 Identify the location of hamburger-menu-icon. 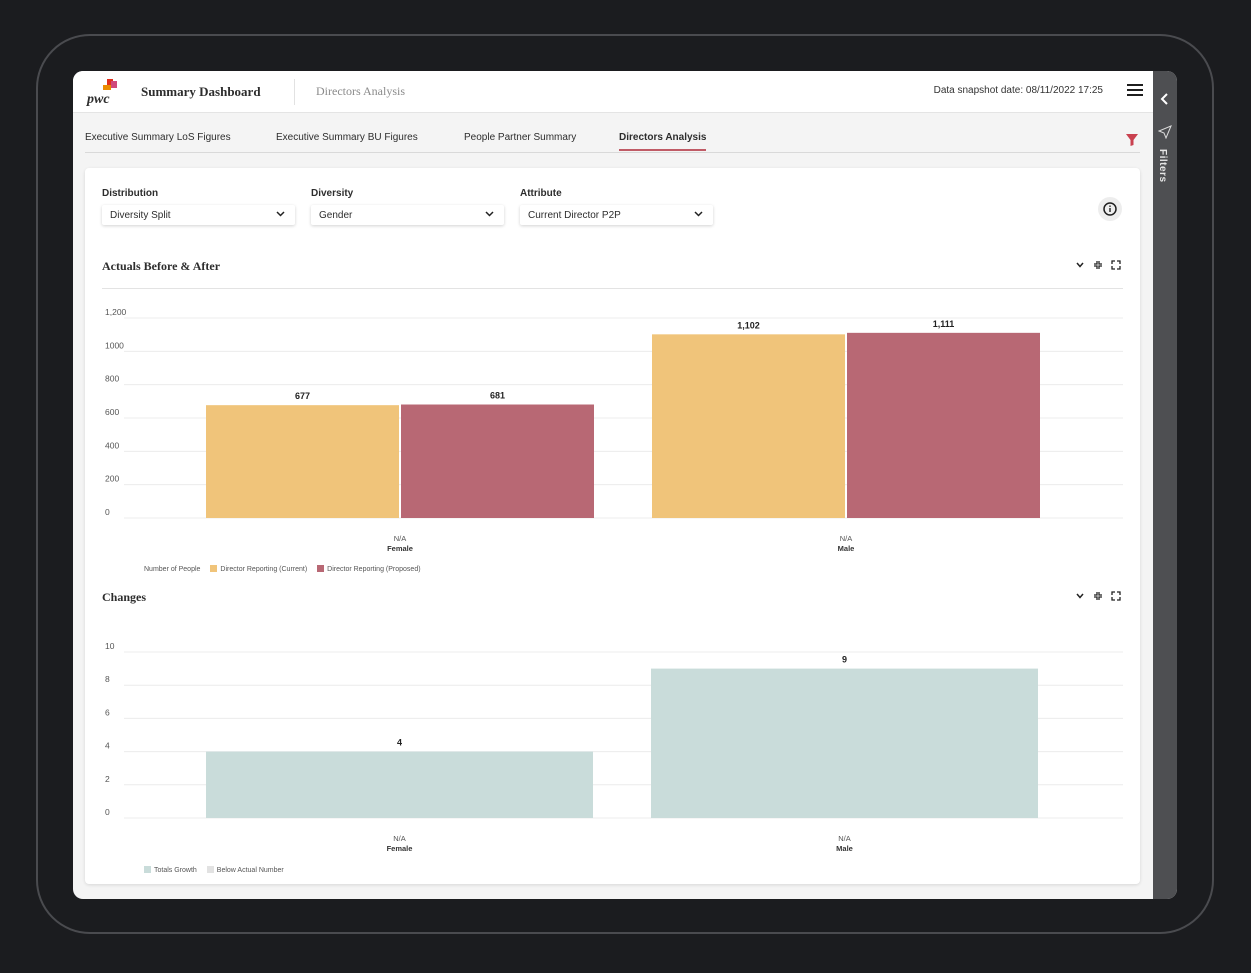
(1135, 91).